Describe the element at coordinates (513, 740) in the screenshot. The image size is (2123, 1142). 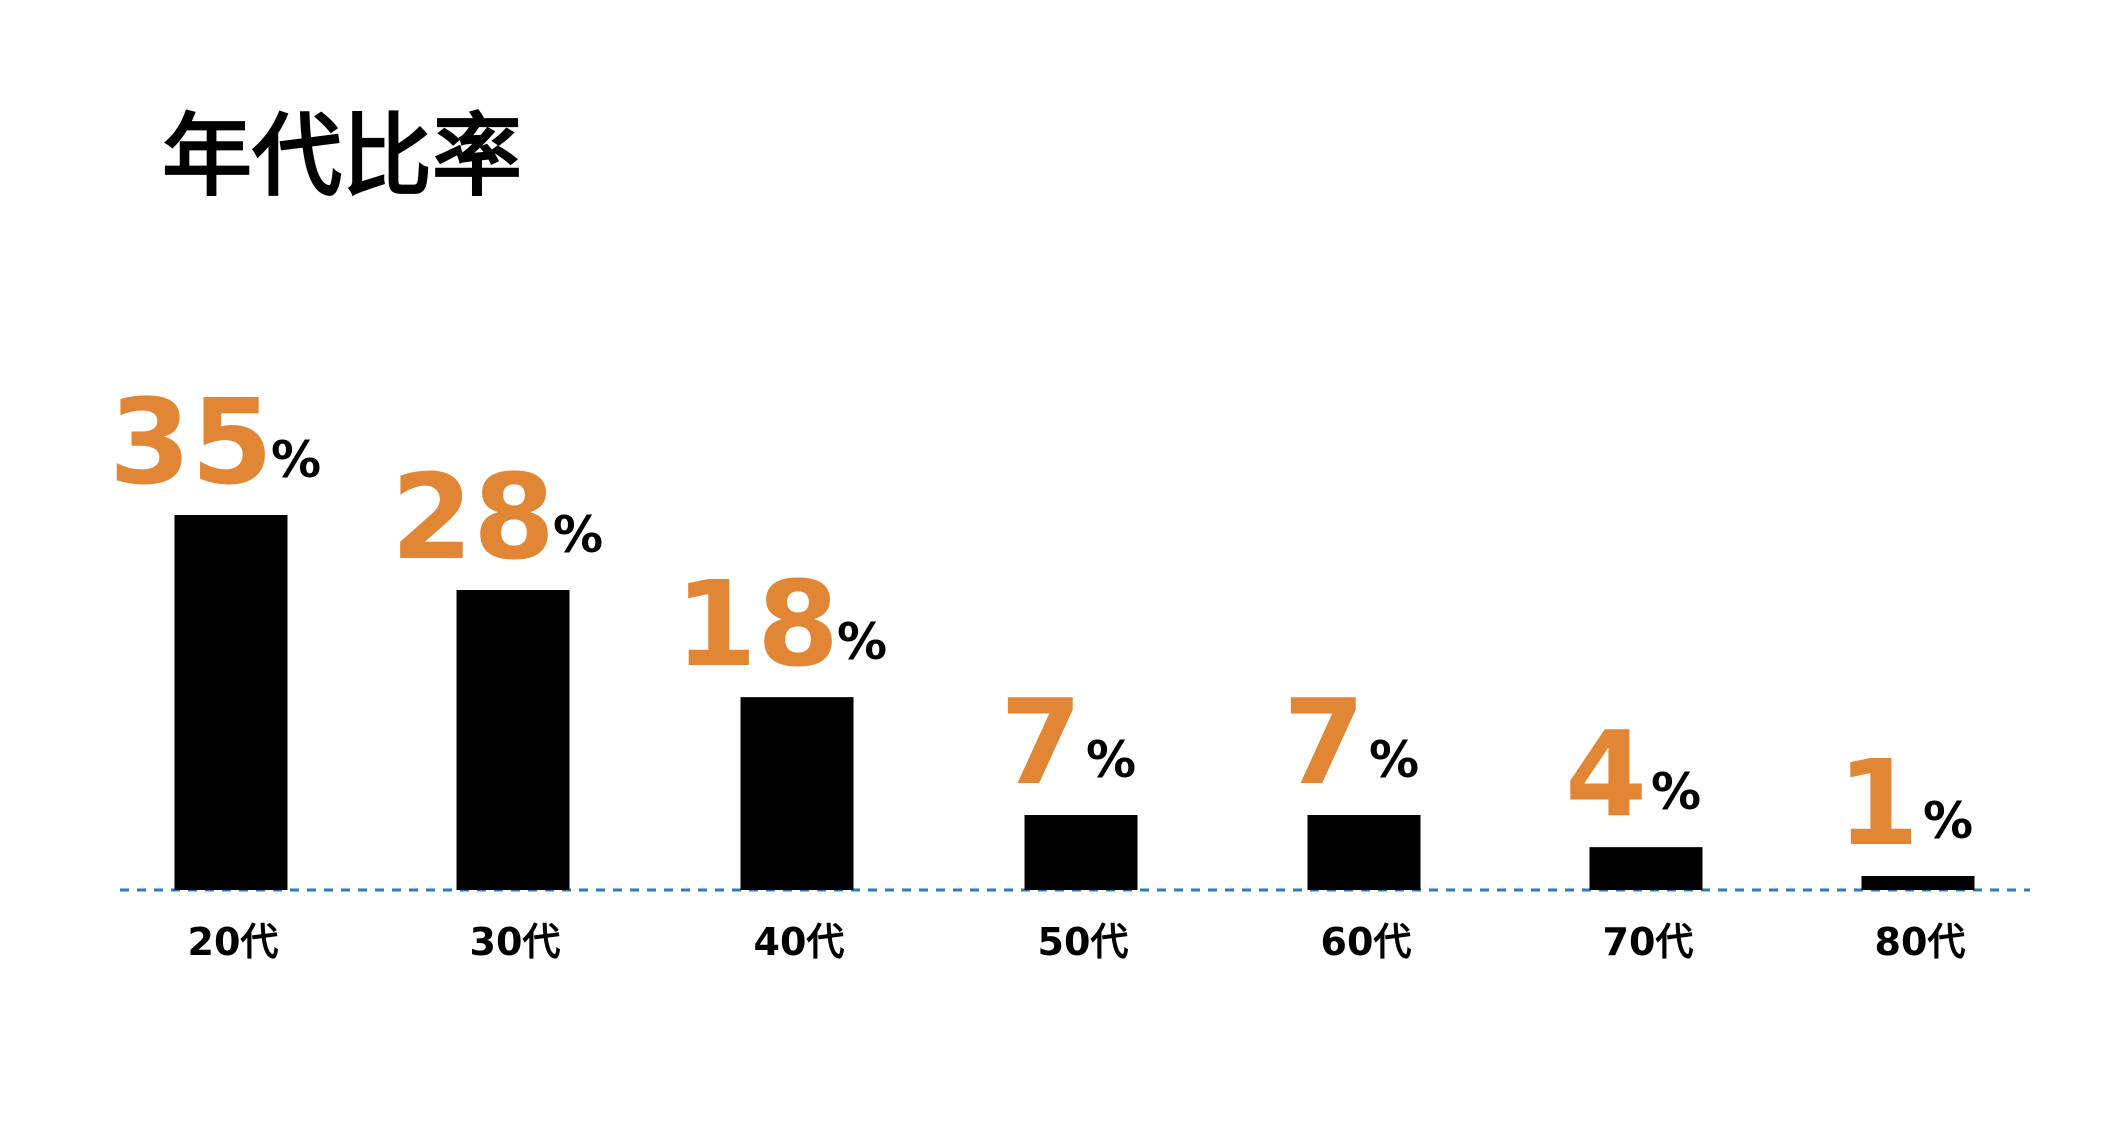
I see `bar-30代` at that location.